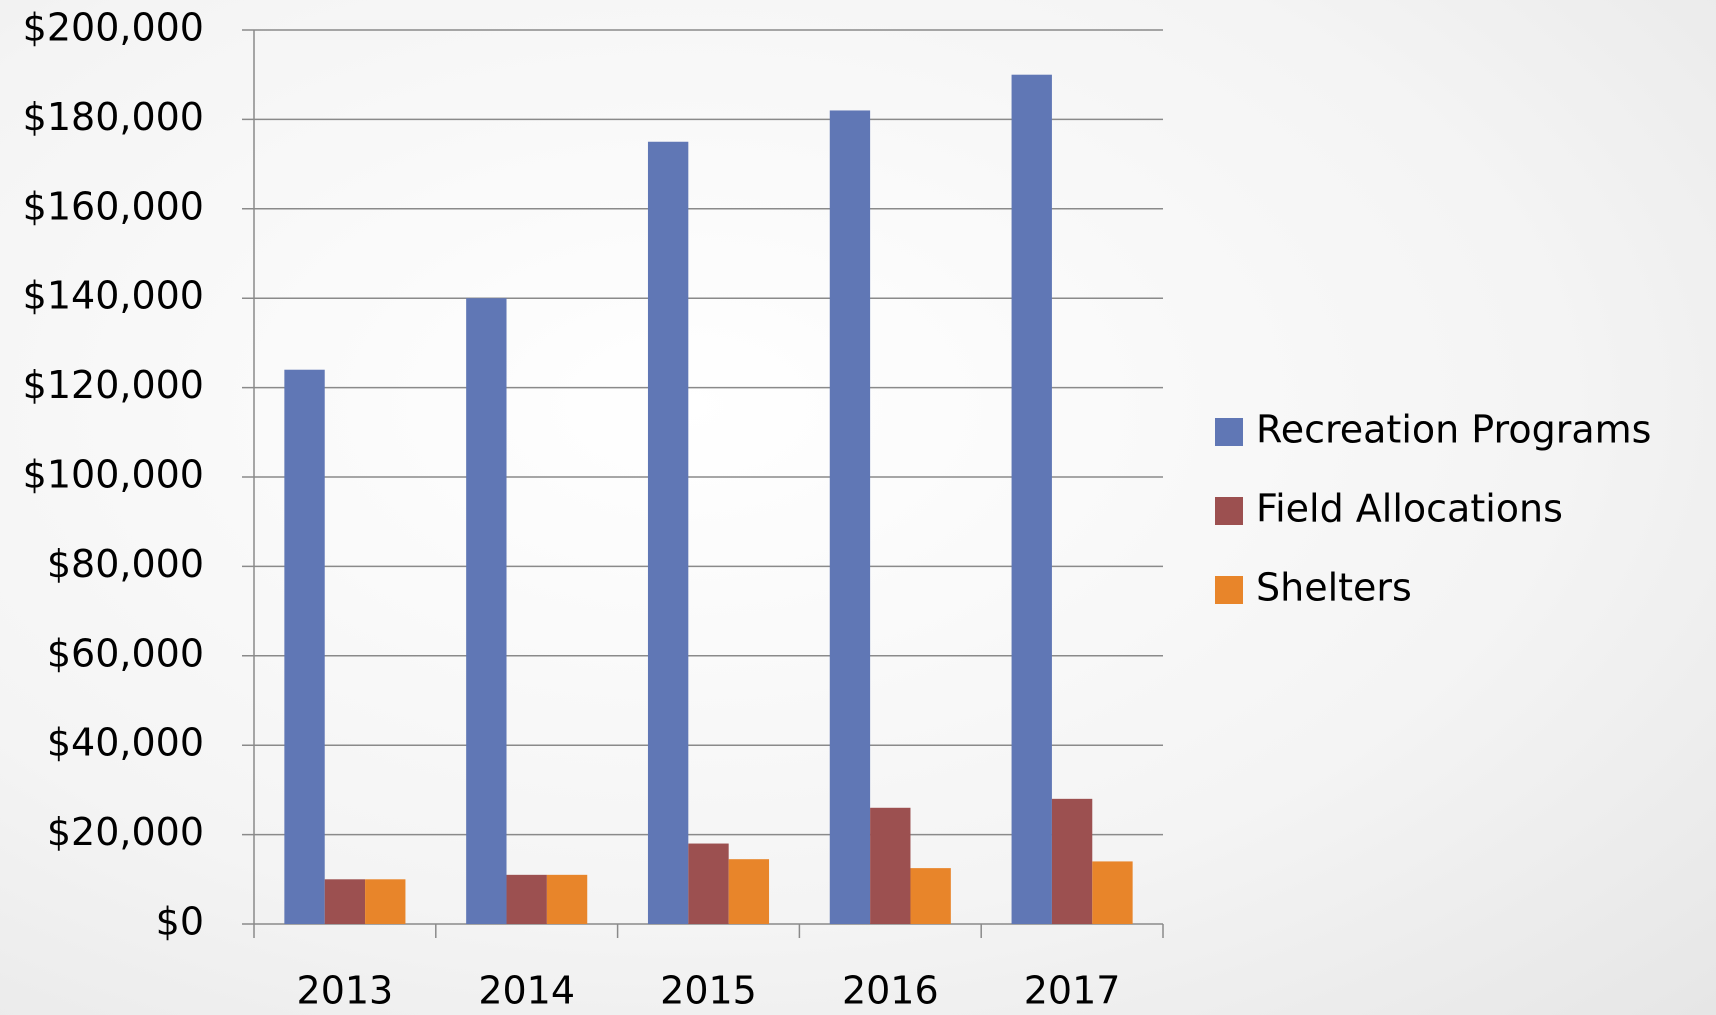 The image size is (1716, 1015). I want to click on x-tick-label: 2016, so click(890, 991).